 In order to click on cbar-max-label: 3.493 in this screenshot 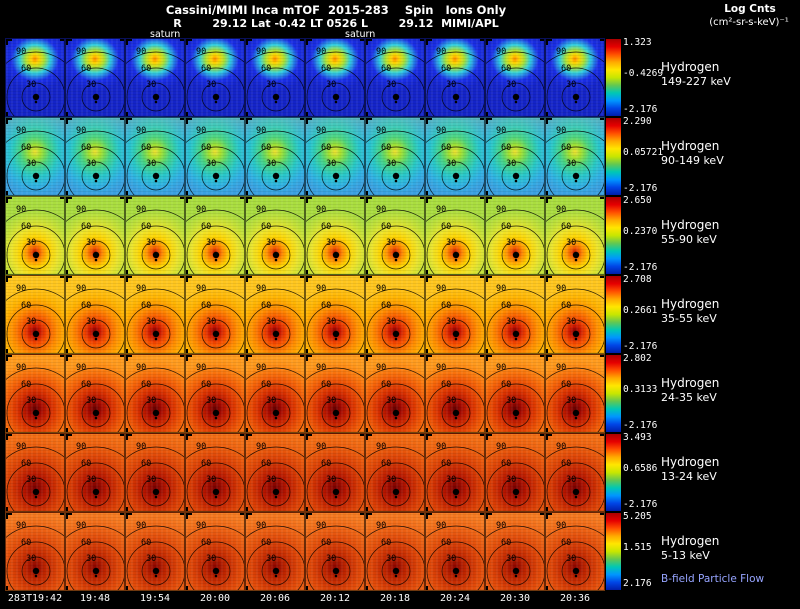, I will do `click(637, 437)`.